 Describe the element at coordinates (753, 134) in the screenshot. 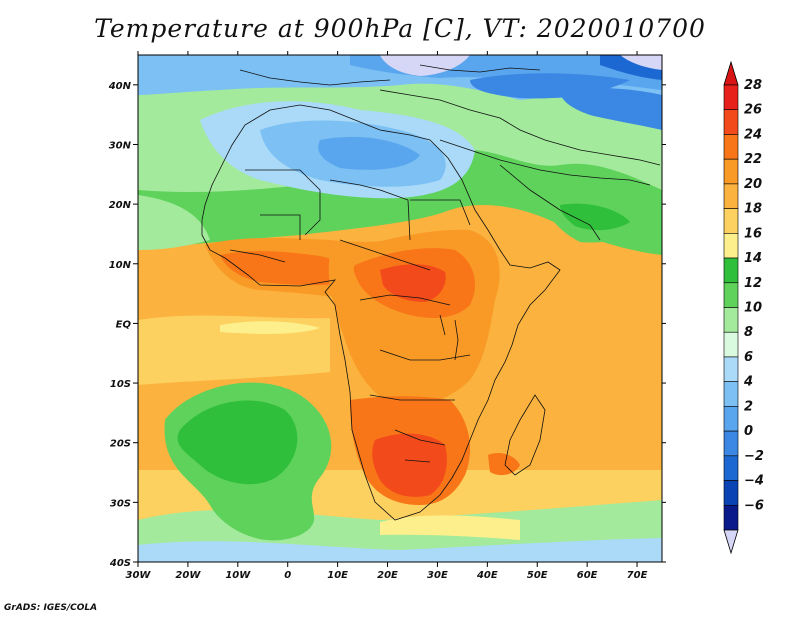

I see `colorbar-label: 24` at that location.